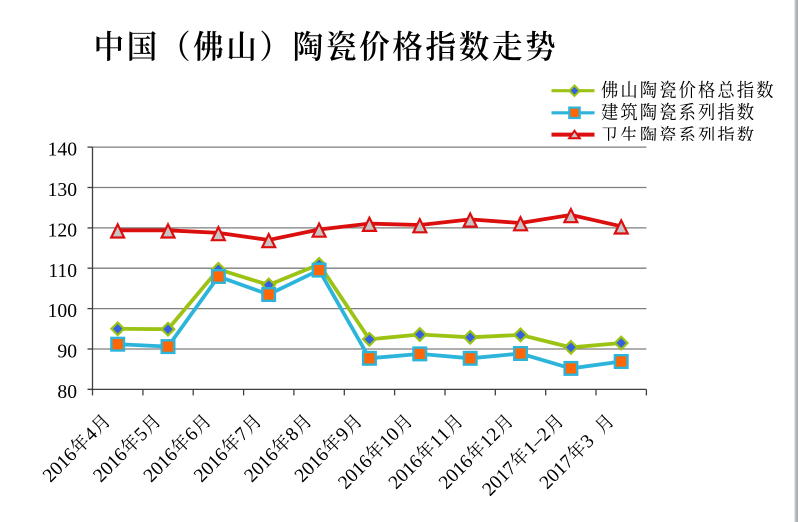 This screenshot has height=522, width=798. What do you see at coordinates (63, 230) in the screenshot?
I see `svg-text: 120` at bounding box center [63, 230].